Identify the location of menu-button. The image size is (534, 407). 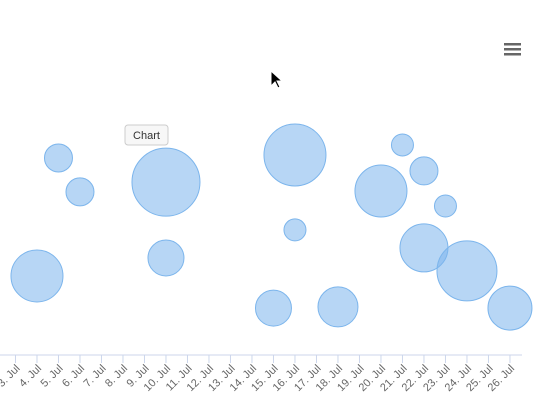
(512, 49).